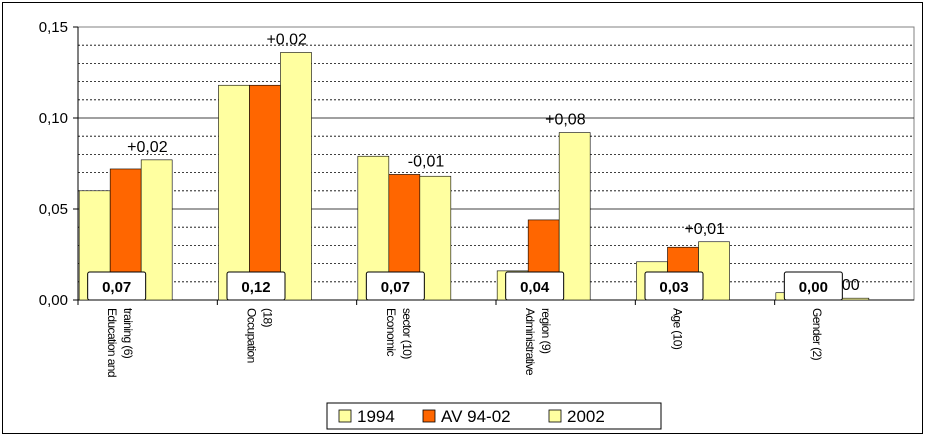  I want to click on category-label: training (6), so click(128, 333).